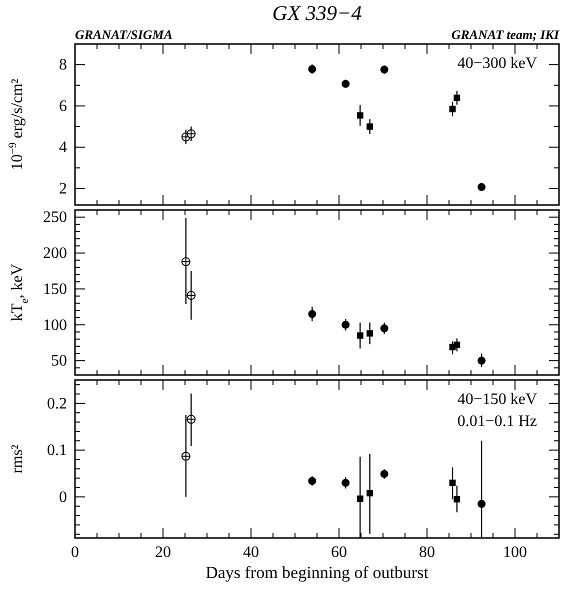 The image size is (563, 589). What do you see at coordinates (427, 552) in the screenshot?
I see `x-tick-label: 80` at bounding box center [427, 552].